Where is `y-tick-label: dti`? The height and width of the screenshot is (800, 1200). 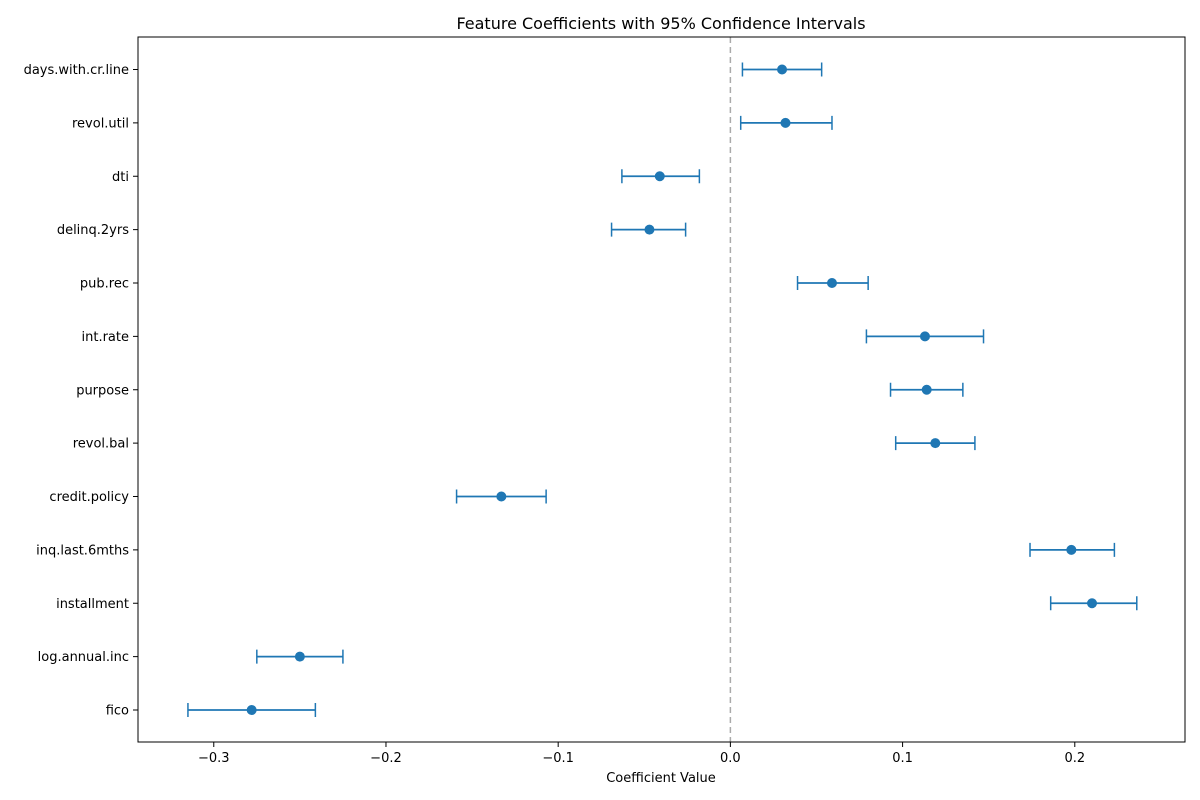
y-tick-label: dti is located at coordinates (120, 177).